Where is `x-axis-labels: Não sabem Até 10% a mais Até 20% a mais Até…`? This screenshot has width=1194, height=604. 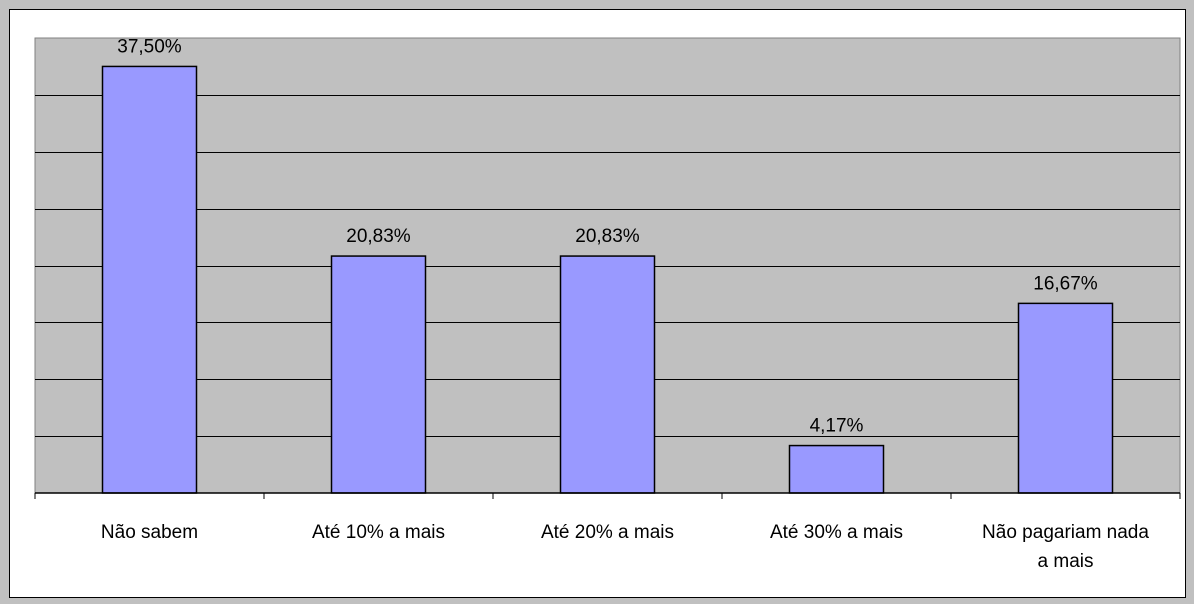
x-axis-labels: Não sabem Até 10% a mais Até 20% a mais Até… is located at coordinates (625, 547).